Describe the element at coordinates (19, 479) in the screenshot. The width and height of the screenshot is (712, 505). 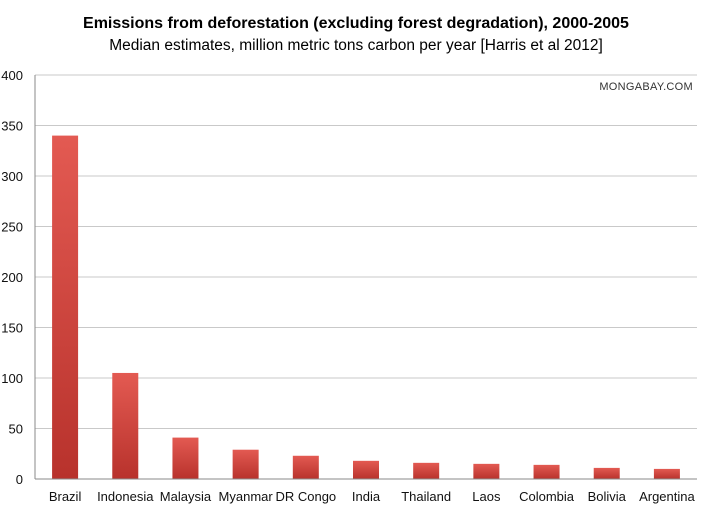
I see `y-tick-label: 0` at that location.